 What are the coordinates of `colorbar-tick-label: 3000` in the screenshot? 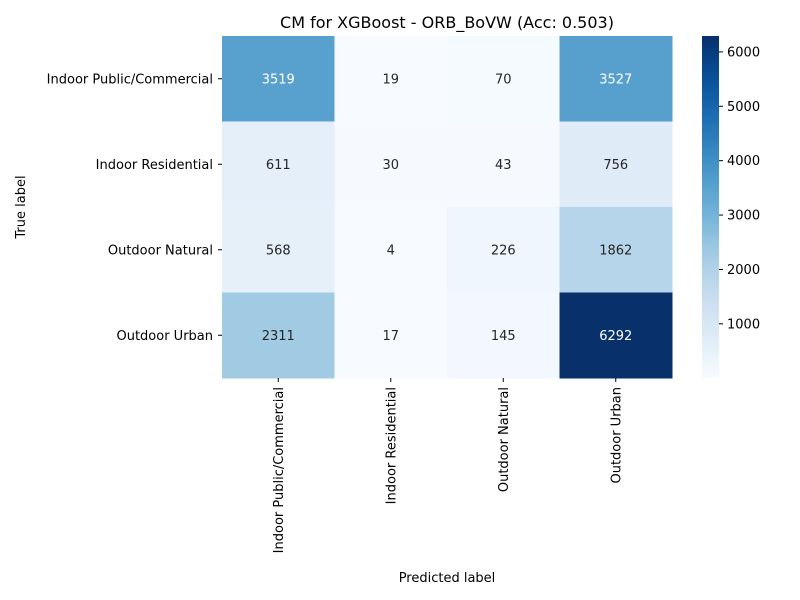 It's located at (743, 216).